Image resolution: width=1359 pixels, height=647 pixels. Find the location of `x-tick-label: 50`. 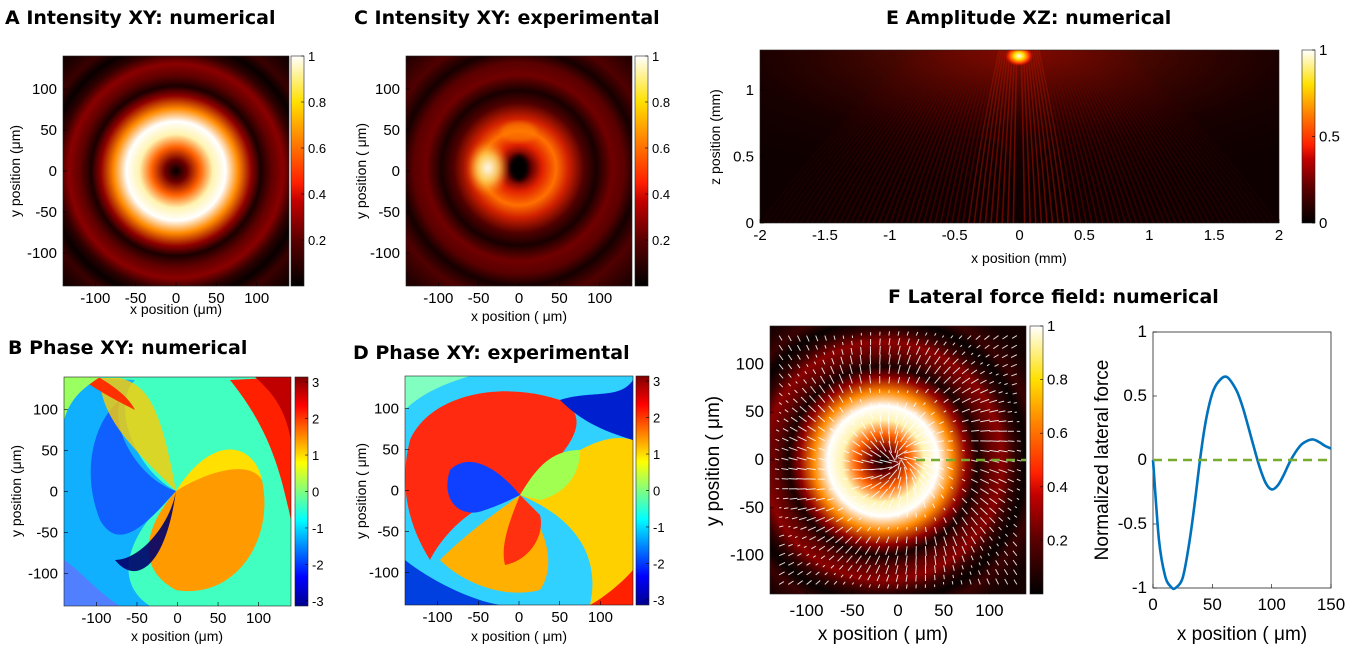

x-tick-label: 50 is located at coordinates (559, 617).